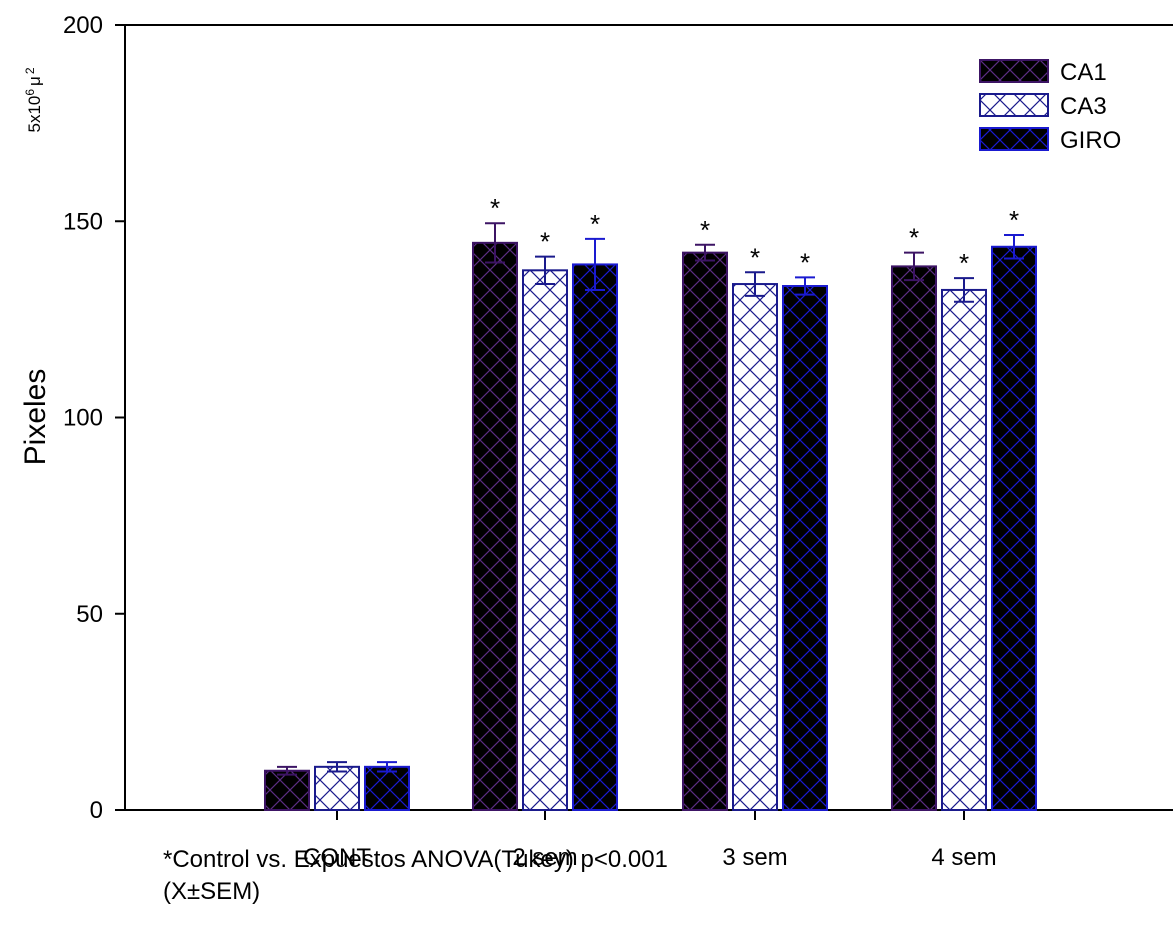 The height and width of the screenshot is (946, 1173). What do you see at coordinates (30, 70) in the screenshot?
I see `unit-exp2: 2` at bounding box center [30, 70].